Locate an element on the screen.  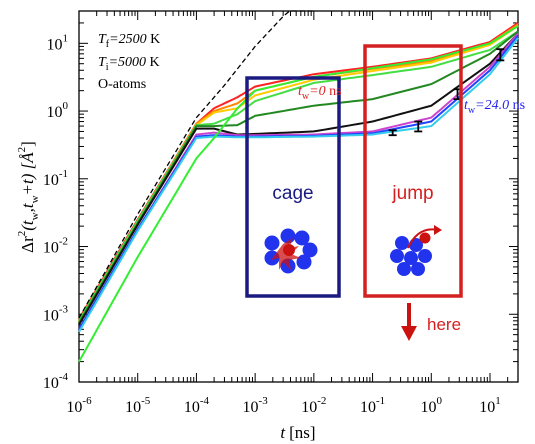
ti-annotation: Ti=5000 K is located at coordinates (129, 64).